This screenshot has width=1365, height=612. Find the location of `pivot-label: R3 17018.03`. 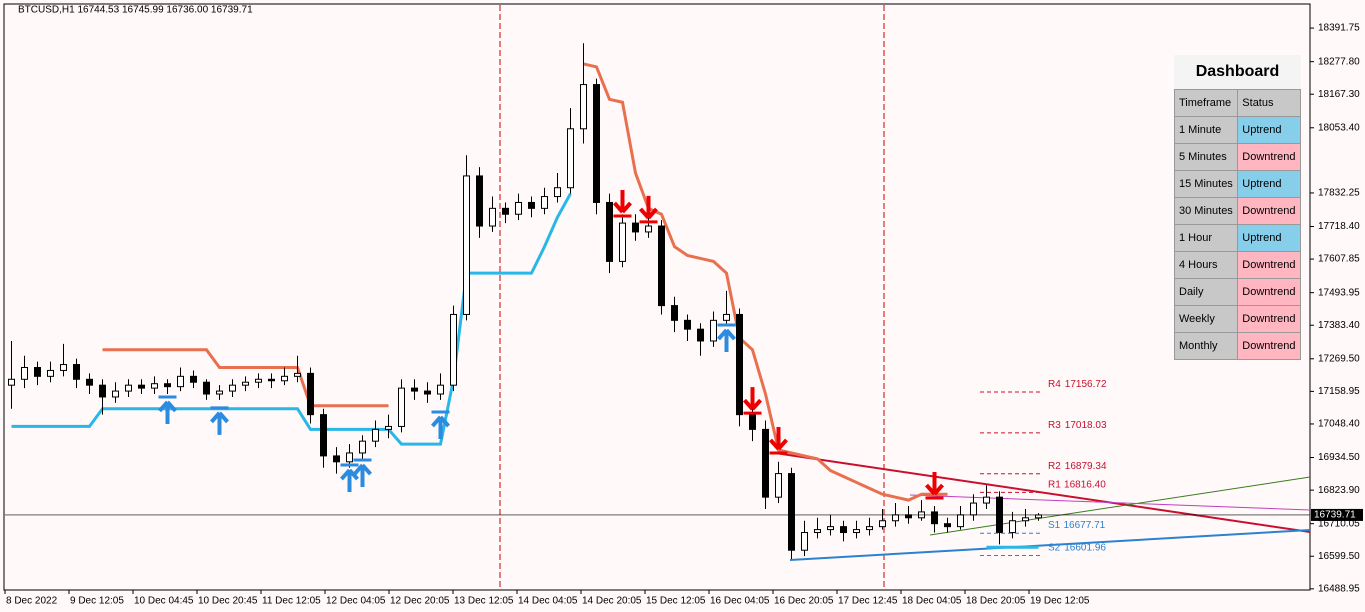

pivot-label: R3 17018.03 is located at coordinates (1077, 425).